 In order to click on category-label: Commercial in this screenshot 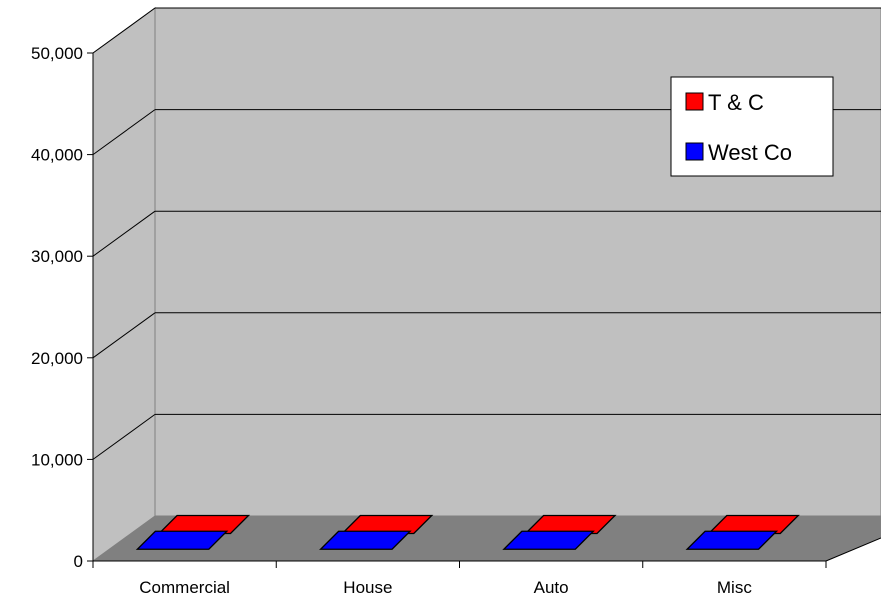, I will do `click(184, 587)`.